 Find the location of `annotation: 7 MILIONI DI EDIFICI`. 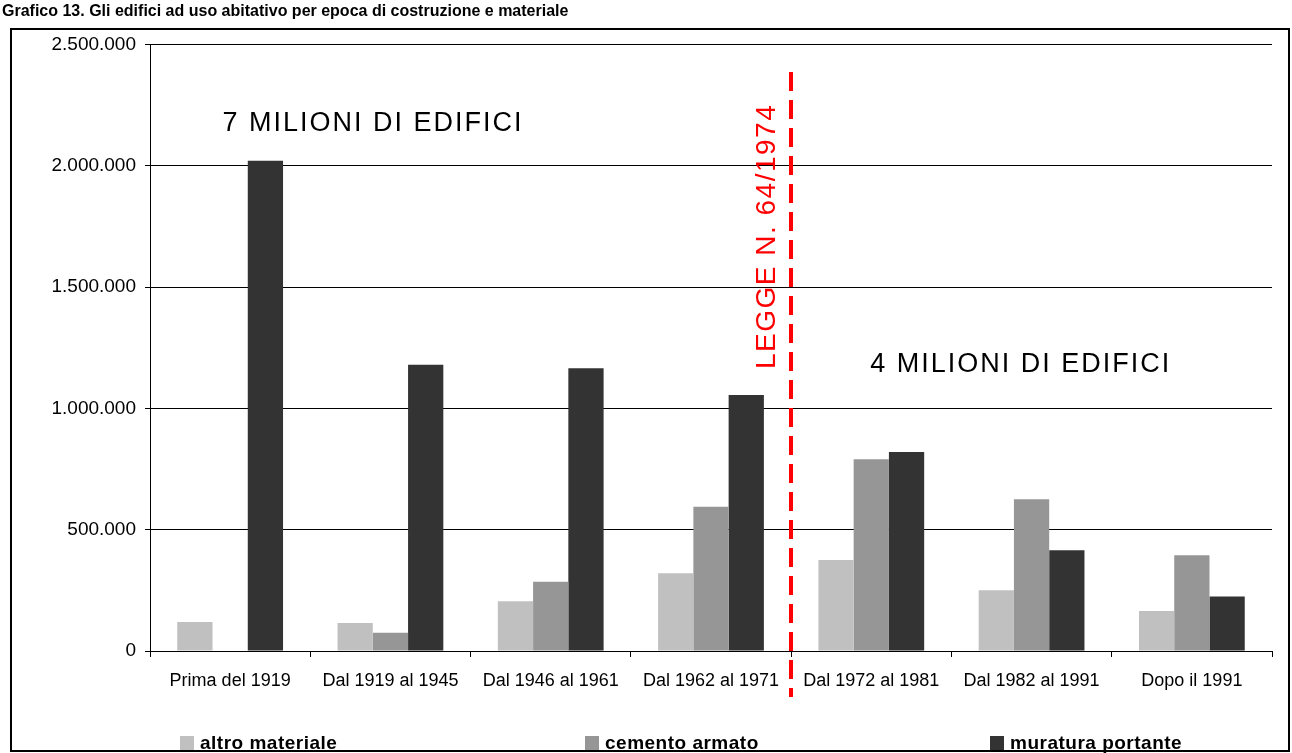

annotation: 7 MILIONI DI EDIFICI is located at coordinates (373, 122).